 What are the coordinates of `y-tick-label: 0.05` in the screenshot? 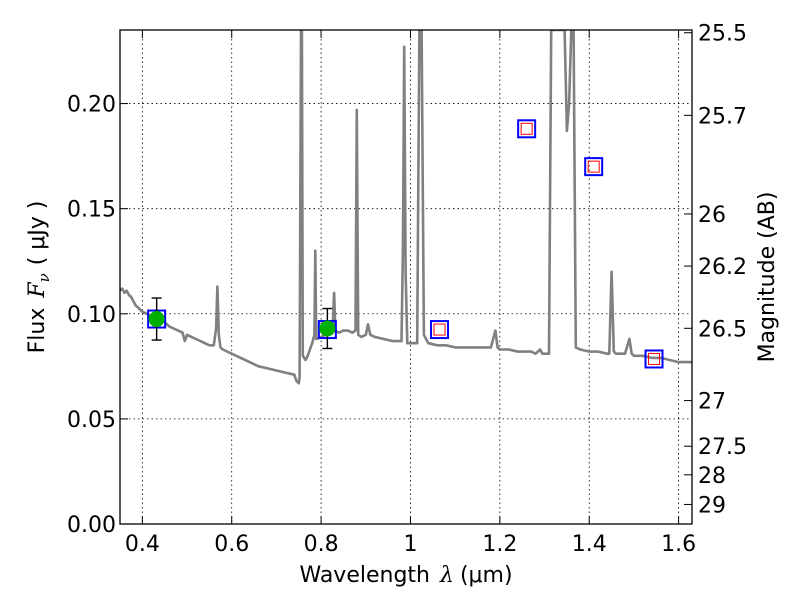 It's located at (91, 420).